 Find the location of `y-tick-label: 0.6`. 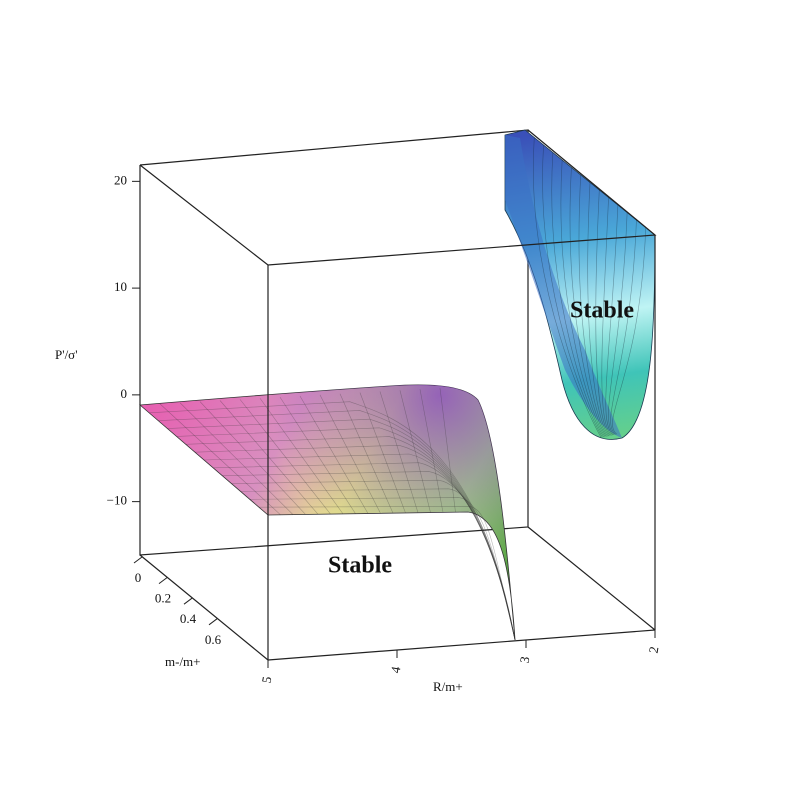

y-tick-label: 0.6 is located at coordinates (213, 639).